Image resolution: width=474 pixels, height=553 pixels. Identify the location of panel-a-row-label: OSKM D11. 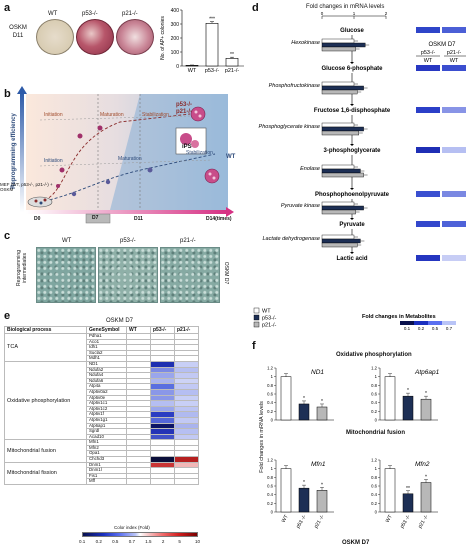
(18, 32).